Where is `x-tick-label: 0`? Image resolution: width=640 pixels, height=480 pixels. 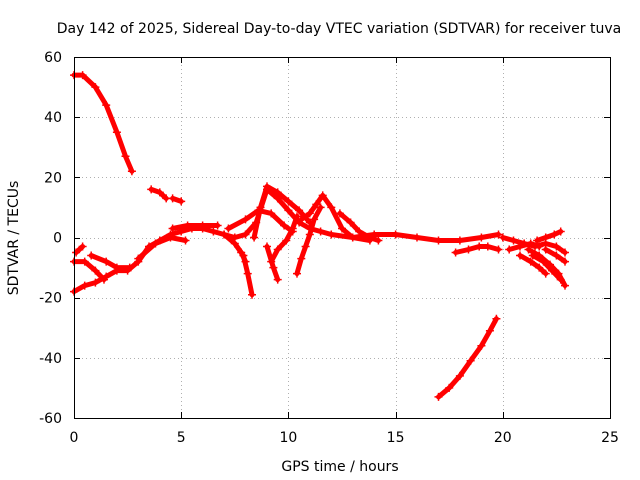 x-tick-label: 0 is located at coordinates (74, 438).